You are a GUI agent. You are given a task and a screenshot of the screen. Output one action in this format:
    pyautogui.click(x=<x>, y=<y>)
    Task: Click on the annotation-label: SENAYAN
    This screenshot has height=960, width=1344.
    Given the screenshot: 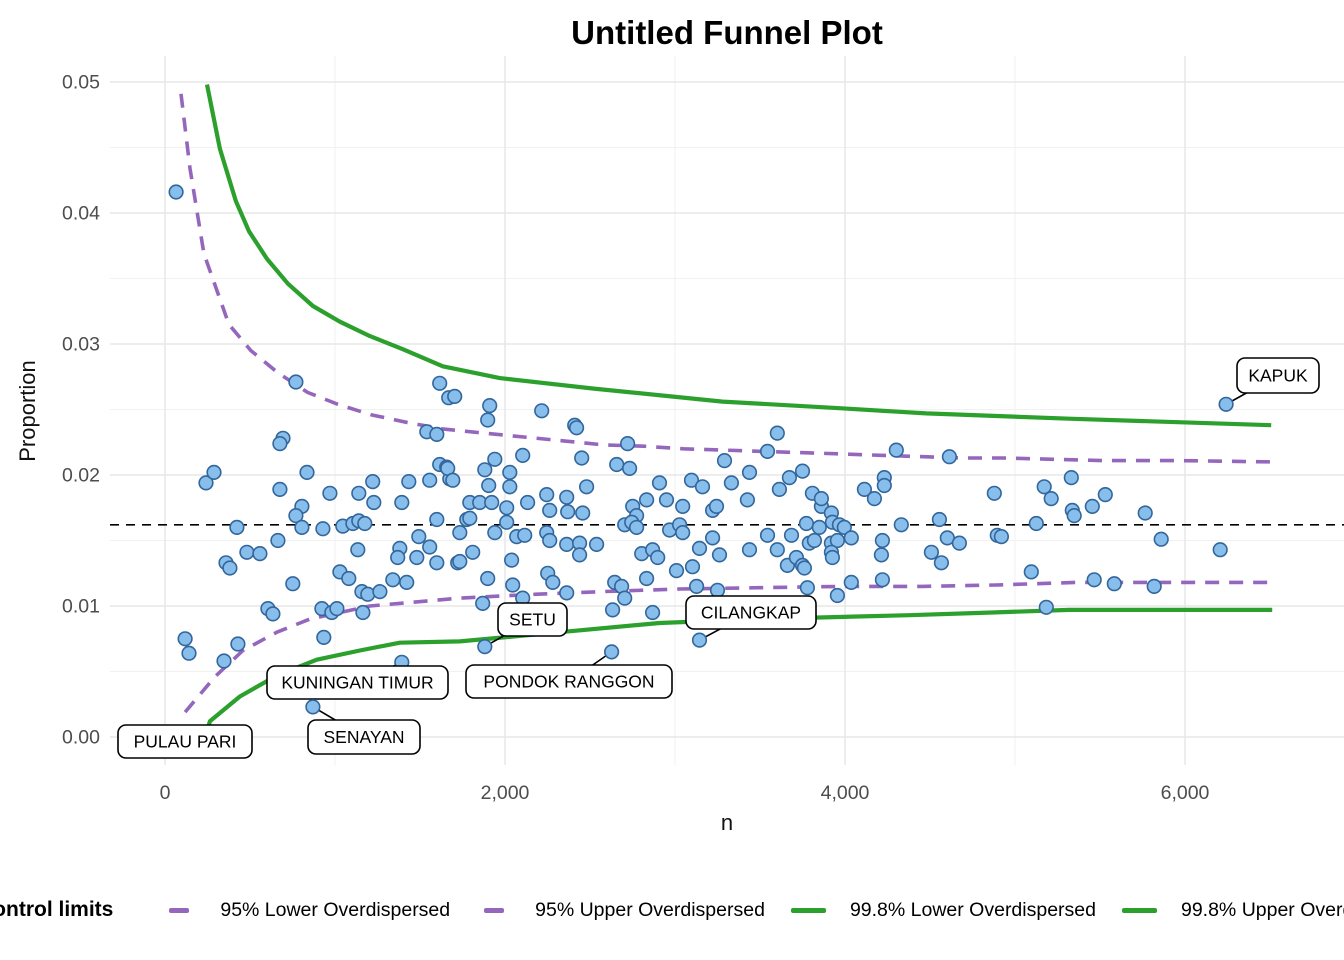 What is the action you would take?
    pyautogui.click(x=363, y=737)
    